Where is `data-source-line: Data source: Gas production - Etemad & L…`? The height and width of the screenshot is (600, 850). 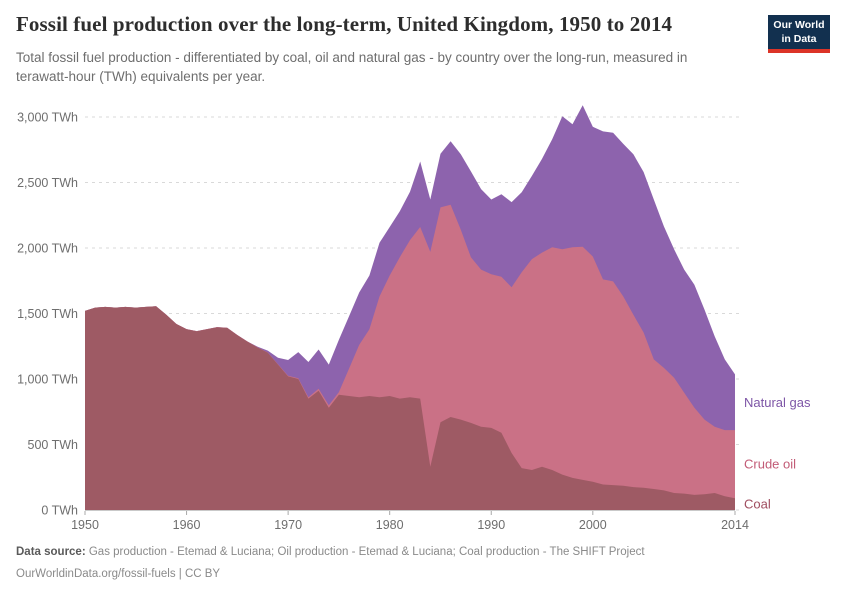
data-source-line: Data source: Gas production - Etemad & L… is located at coordinates (330, 552).